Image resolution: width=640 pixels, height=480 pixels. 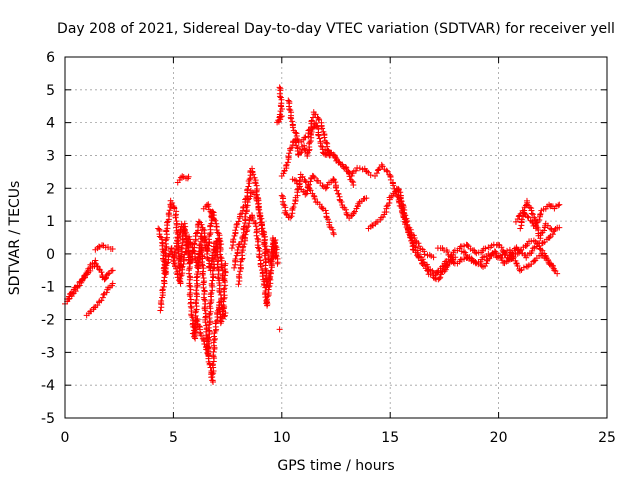 I want to click on y-tick-label: 6, so click(x=50, y=58).